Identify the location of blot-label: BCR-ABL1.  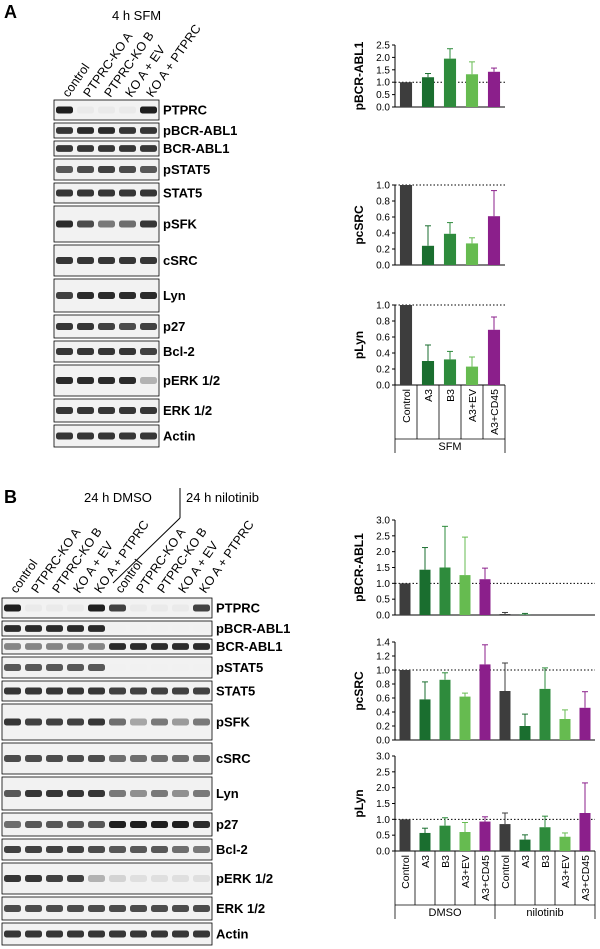
(196, 148).